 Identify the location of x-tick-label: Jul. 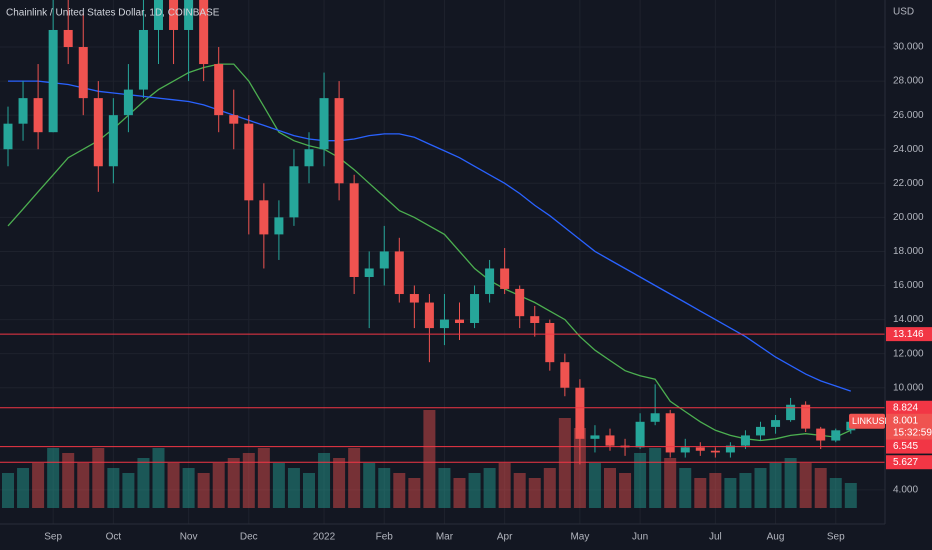
(715, 537).